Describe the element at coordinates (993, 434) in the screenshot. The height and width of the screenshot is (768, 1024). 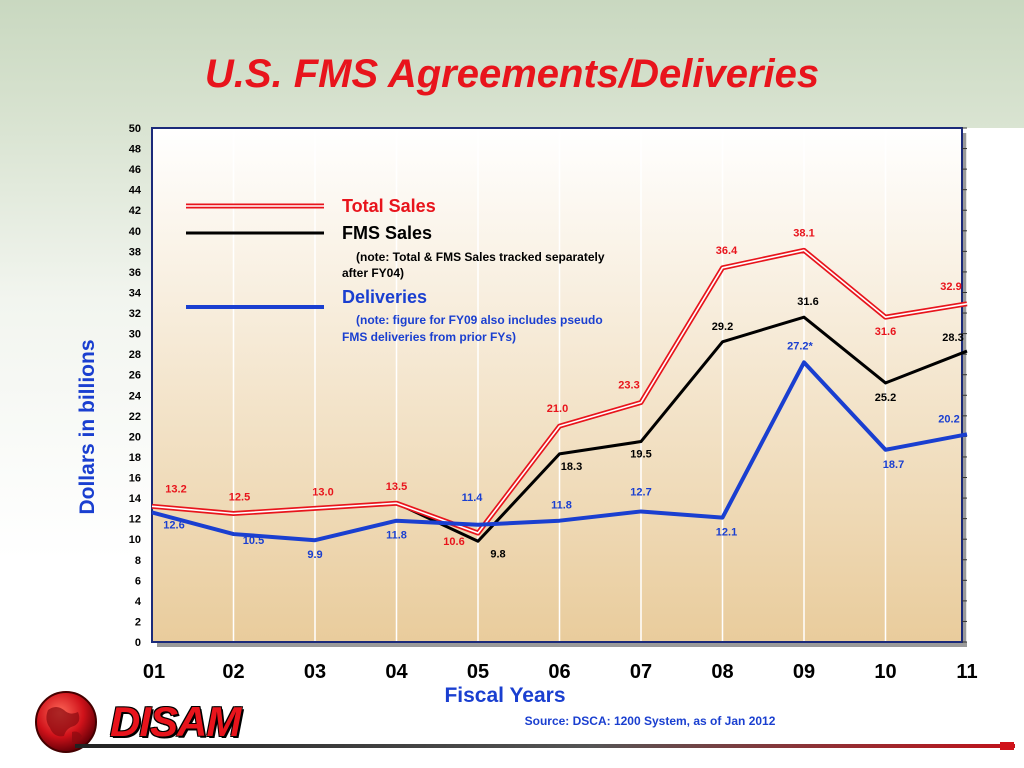
I see `slide-right-panel` at that location.